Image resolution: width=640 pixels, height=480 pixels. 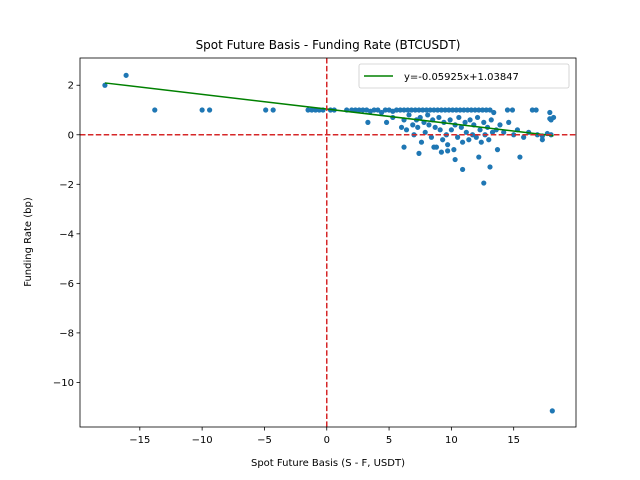 I want to click on y-tick-label: −2, so click(x=66, y=185).